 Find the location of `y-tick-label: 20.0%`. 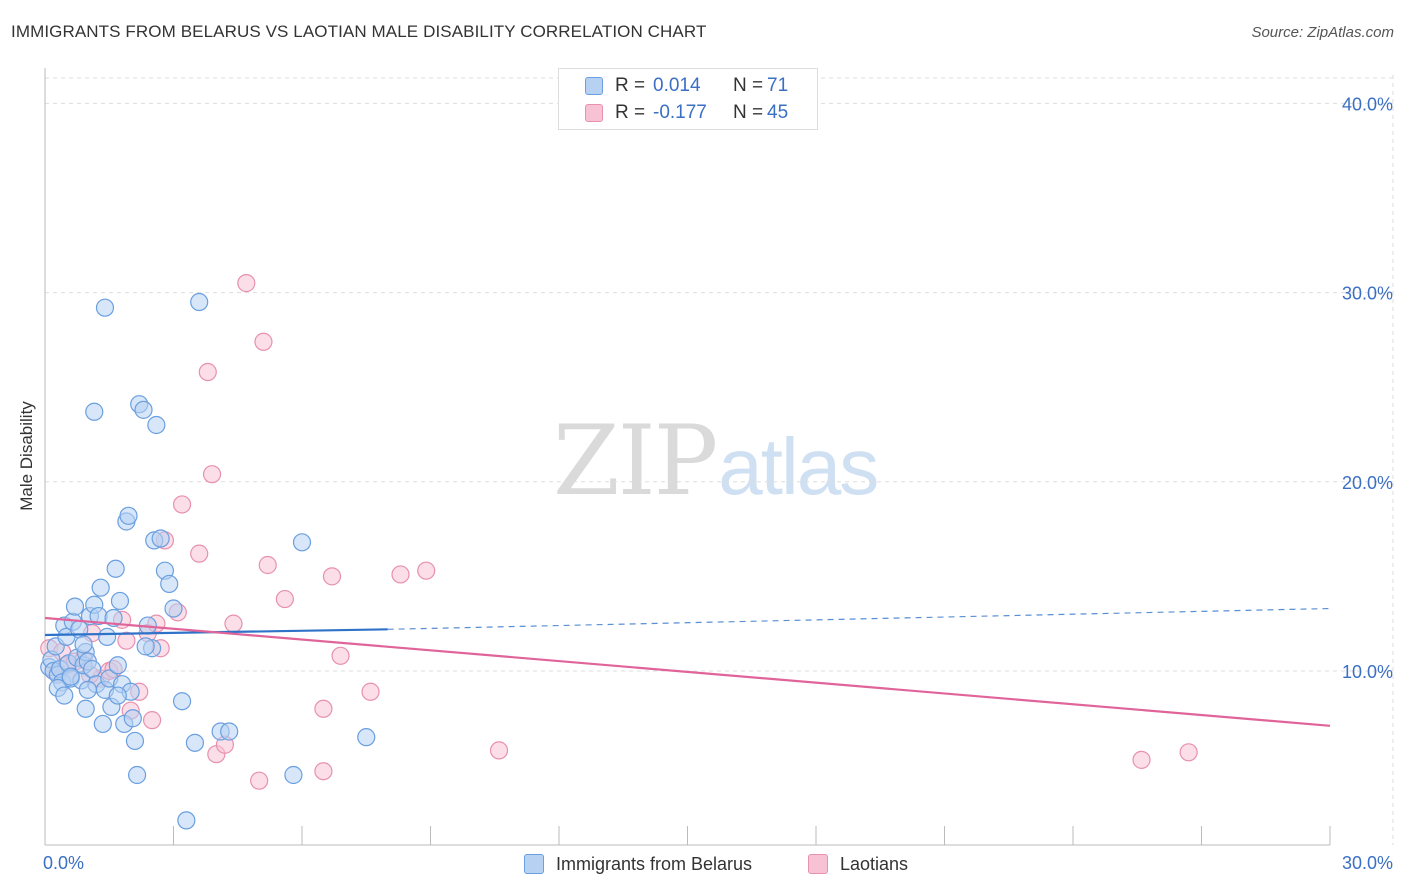

y-tick-label: 20.0% is located at coordinates (1367, 483).